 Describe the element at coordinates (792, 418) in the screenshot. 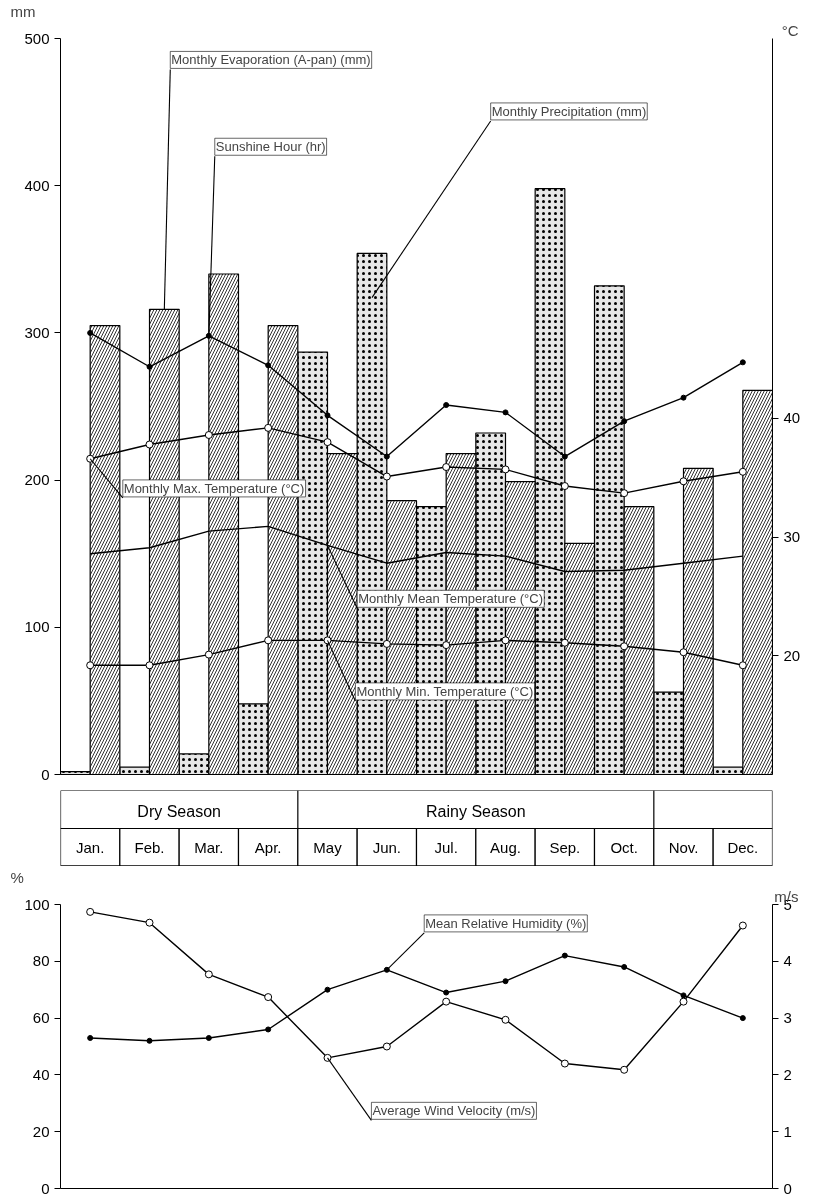

I see `y2-tick-label: 40` at that location.